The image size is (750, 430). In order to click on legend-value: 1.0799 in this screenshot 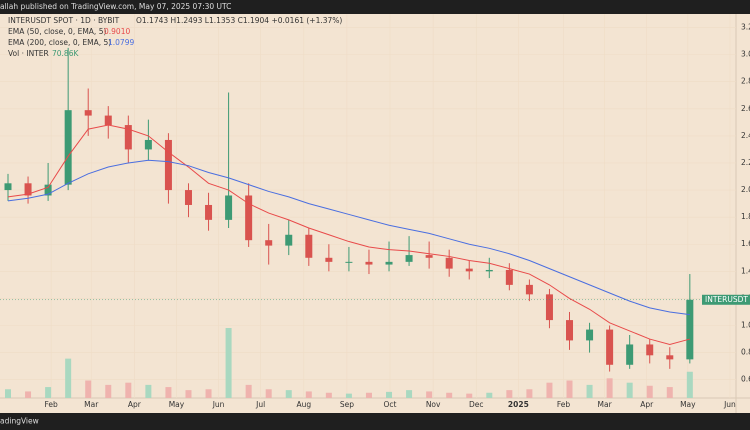, I will do `click(121, 42)`.